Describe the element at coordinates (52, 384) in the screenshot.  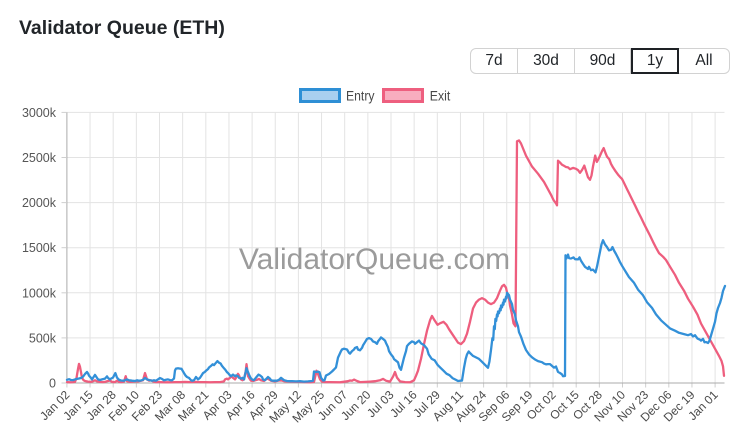
I see `svg-text: 0` at that location.